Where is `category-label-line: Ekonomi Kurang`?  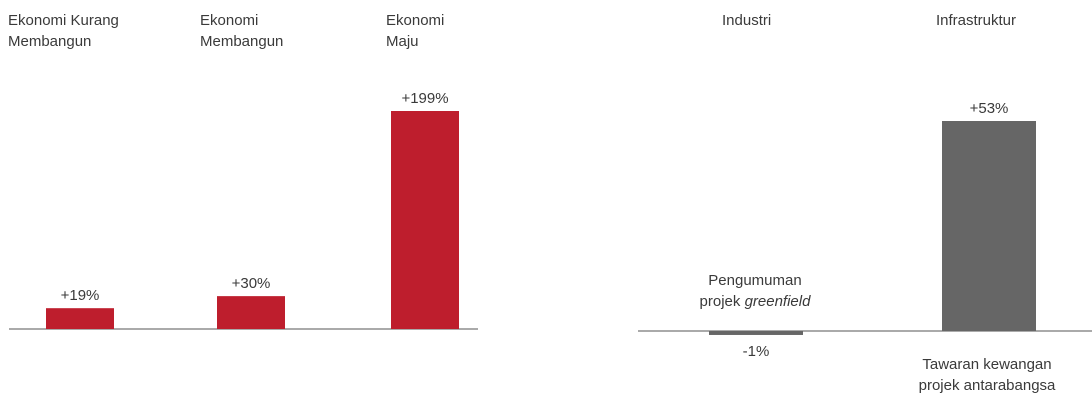
category-label-line: Ekonomi Kurang is located at coordinates (63, 20).